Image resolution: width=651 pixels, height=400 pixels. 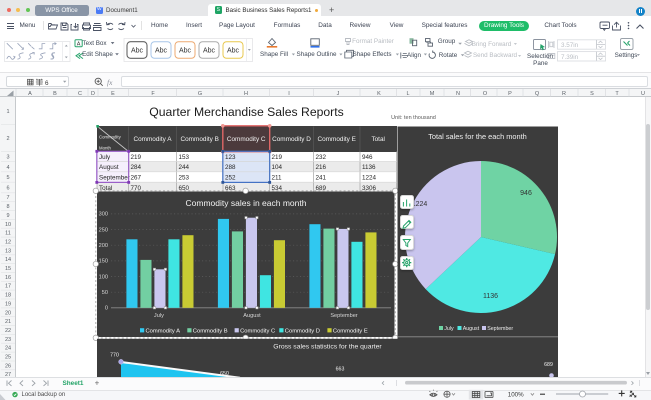 What do you see at coordinates (570, 45) in the screenshot?
I see `svg-text: 3.57in` at bounding box center [570, 45].